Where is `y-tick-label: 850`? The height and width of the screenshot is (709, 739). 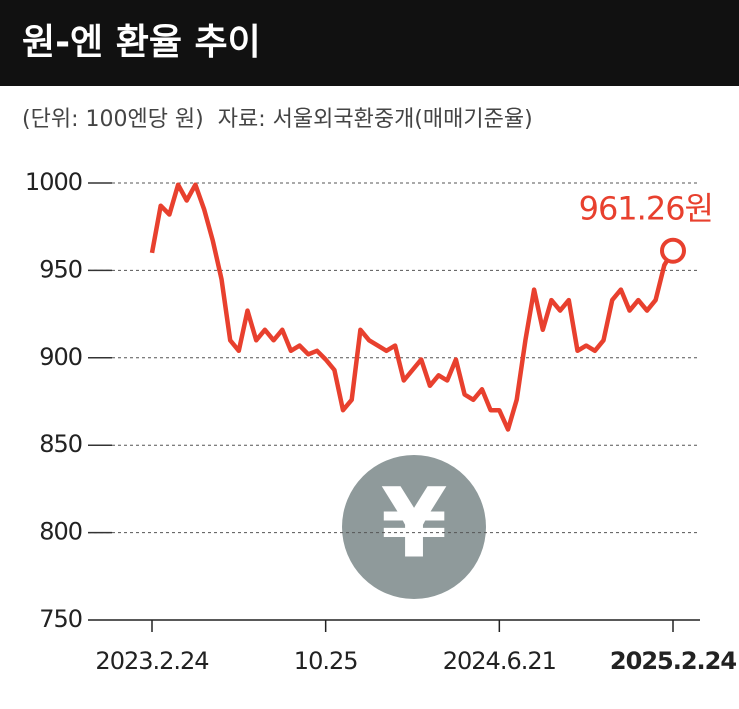 y-tick-label: 850 is located at coordinates (60, 444).